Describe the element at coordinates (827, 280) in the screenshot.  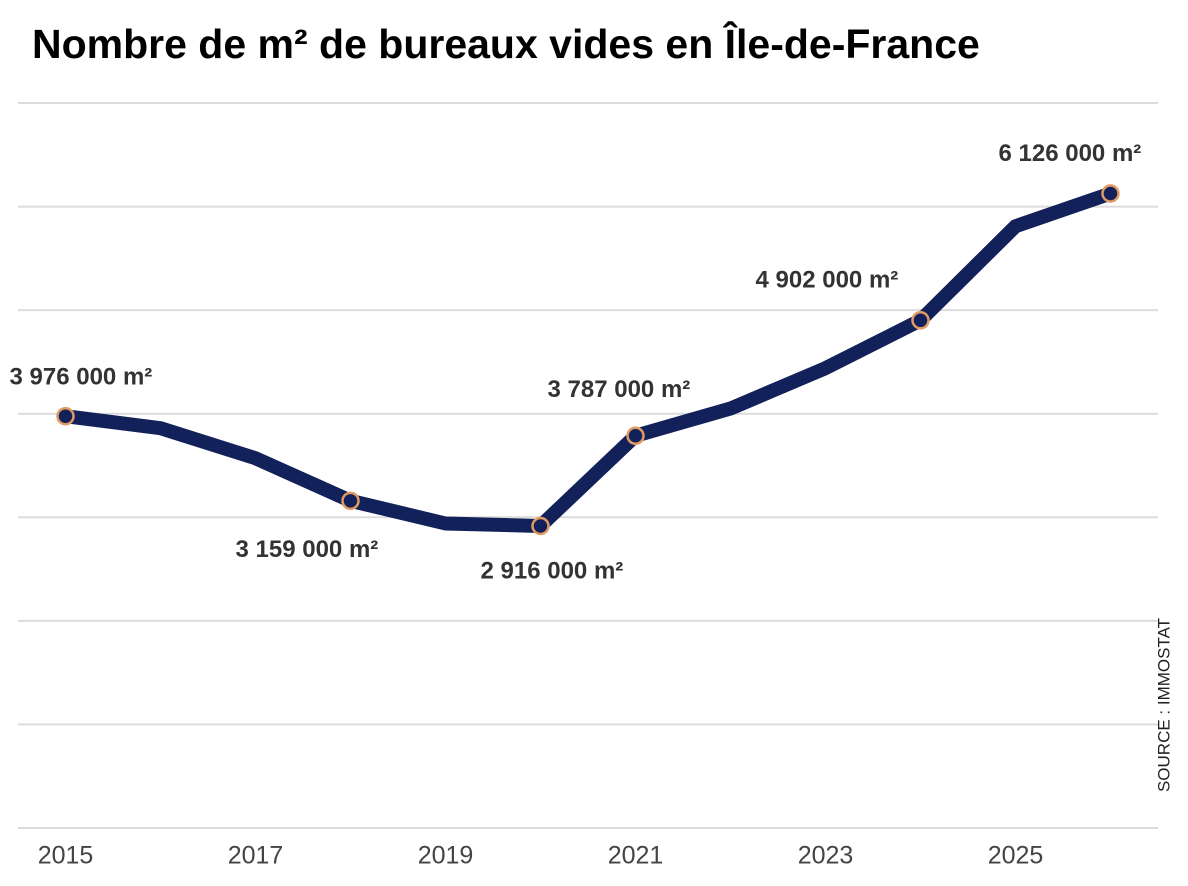
I see `value-label: 4 902 000 m²` at that location.